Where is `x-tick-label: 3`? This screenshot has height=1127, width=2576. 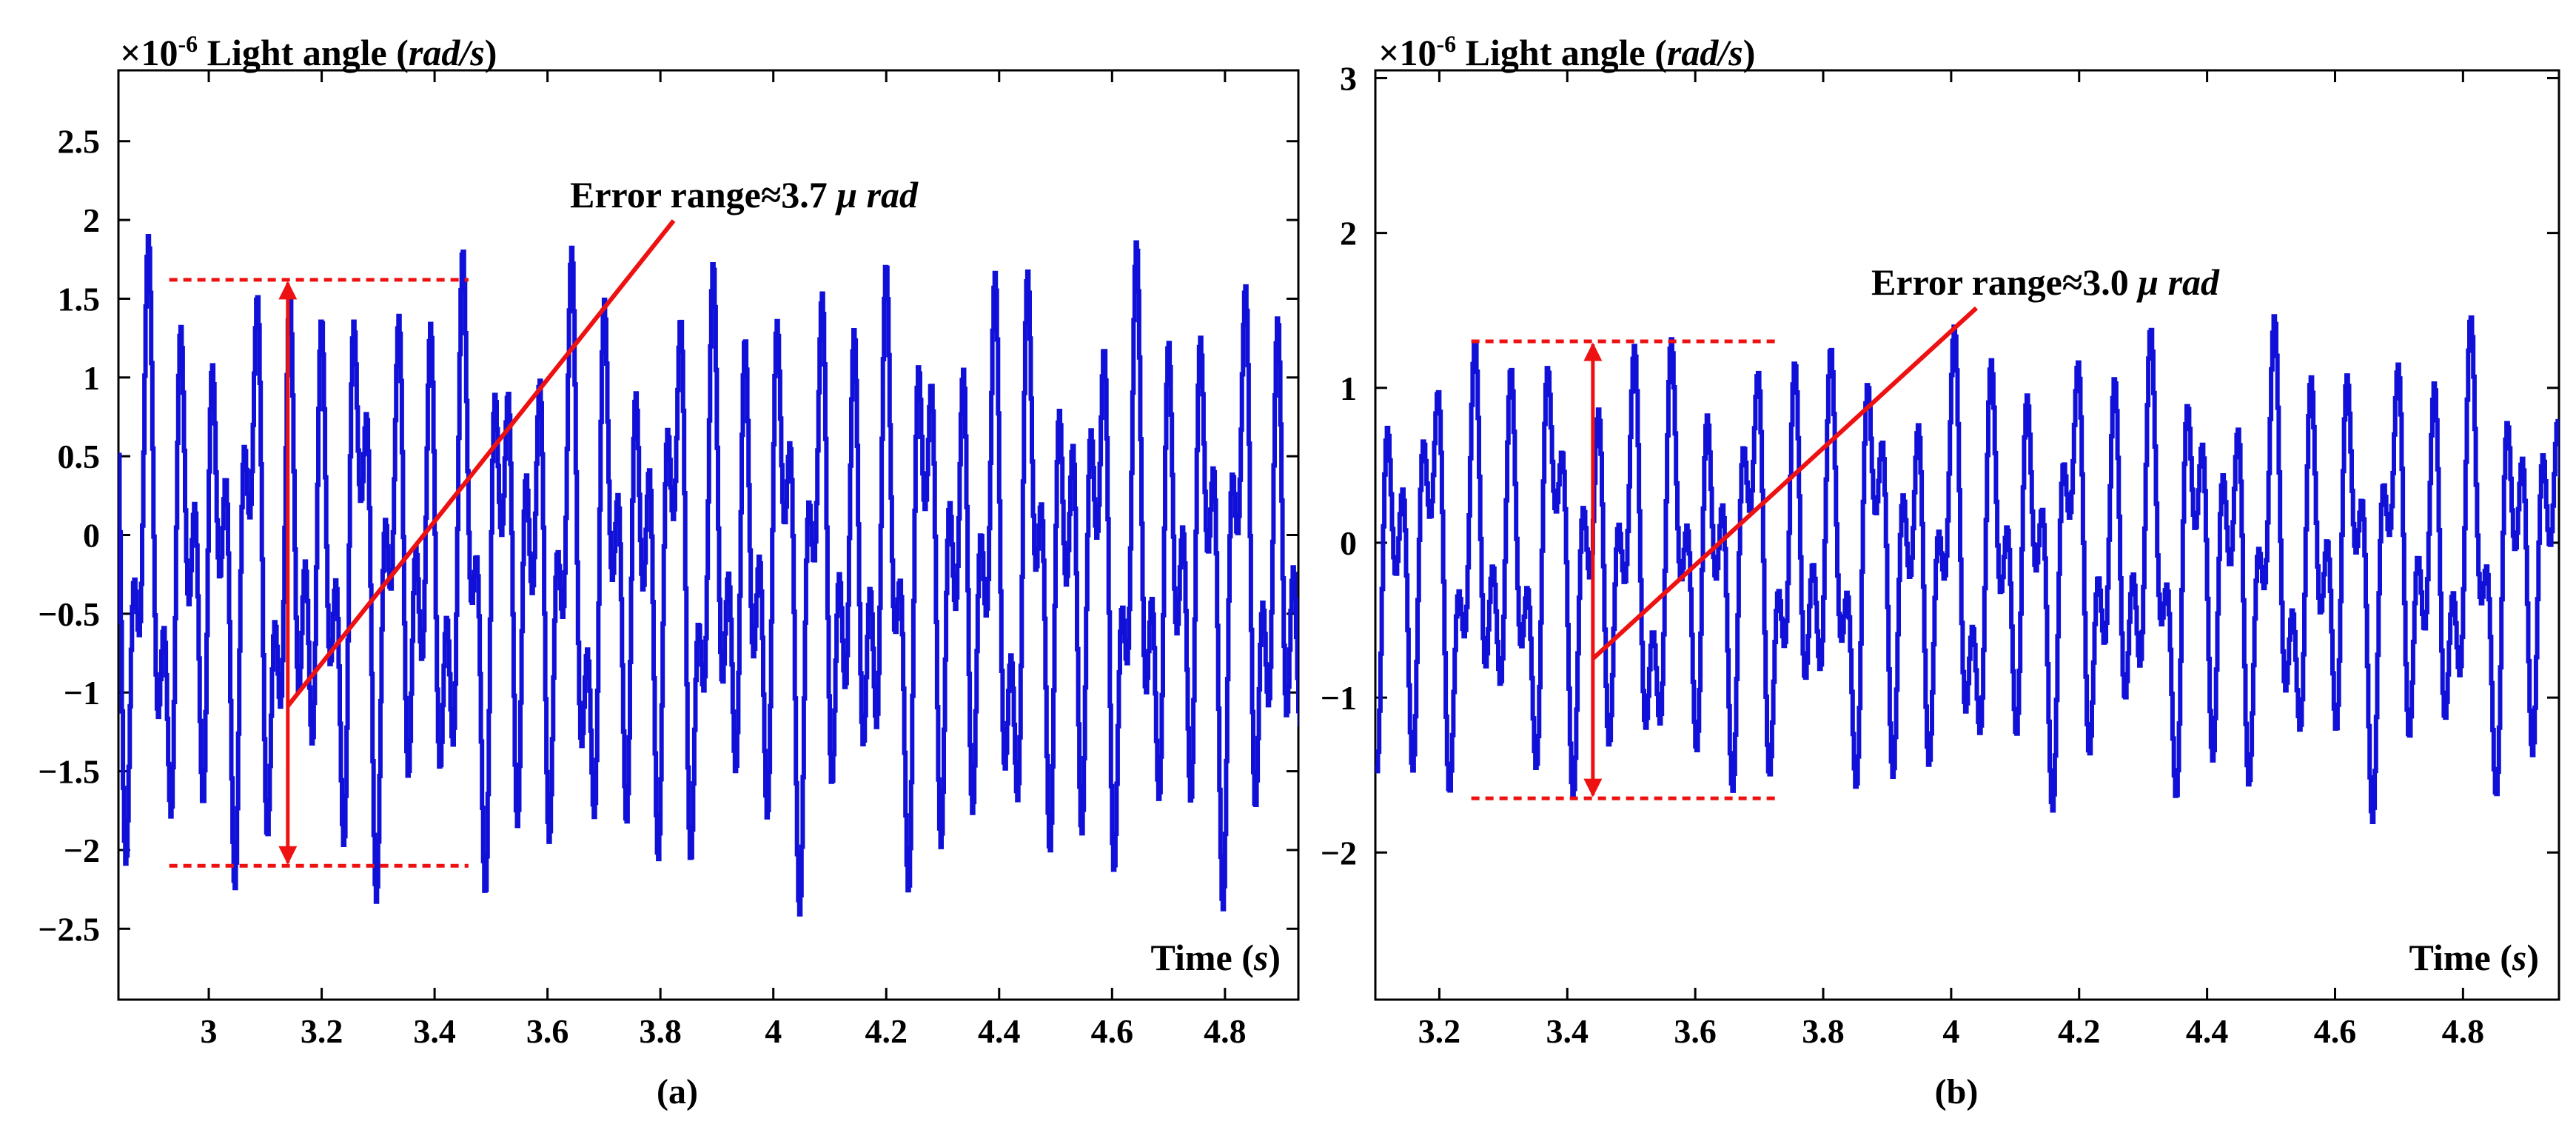 x-tick-label: 3 is located at coordinates (209, 1031).